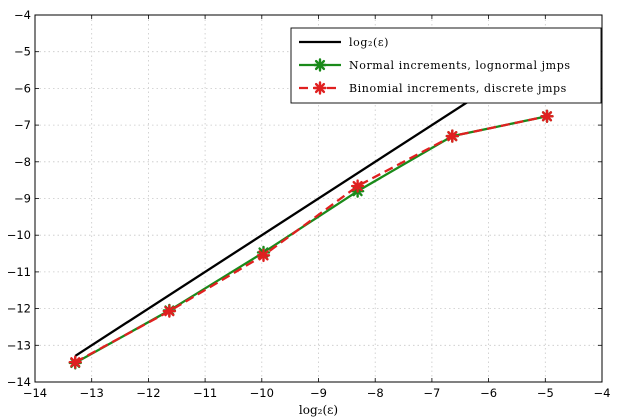  Describe the element at coordinates (602, 393) in the screenshot. I see `x-tick-label: −4` at that location.